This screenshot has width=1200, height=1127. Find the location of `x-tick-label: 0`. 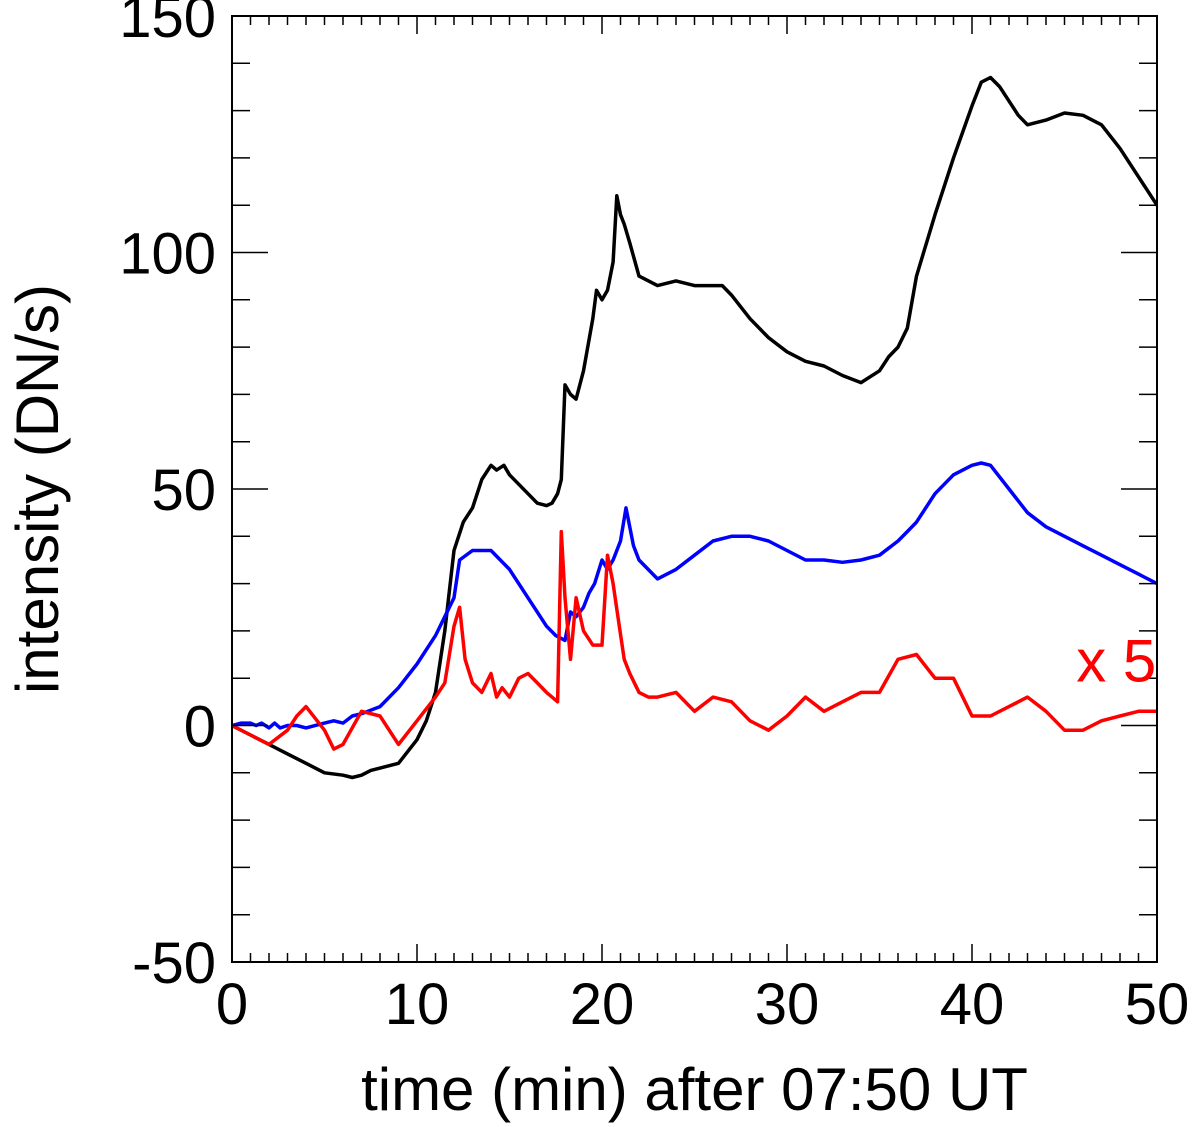

x-tick-label: 0 is located at coordinates (232, 1004).